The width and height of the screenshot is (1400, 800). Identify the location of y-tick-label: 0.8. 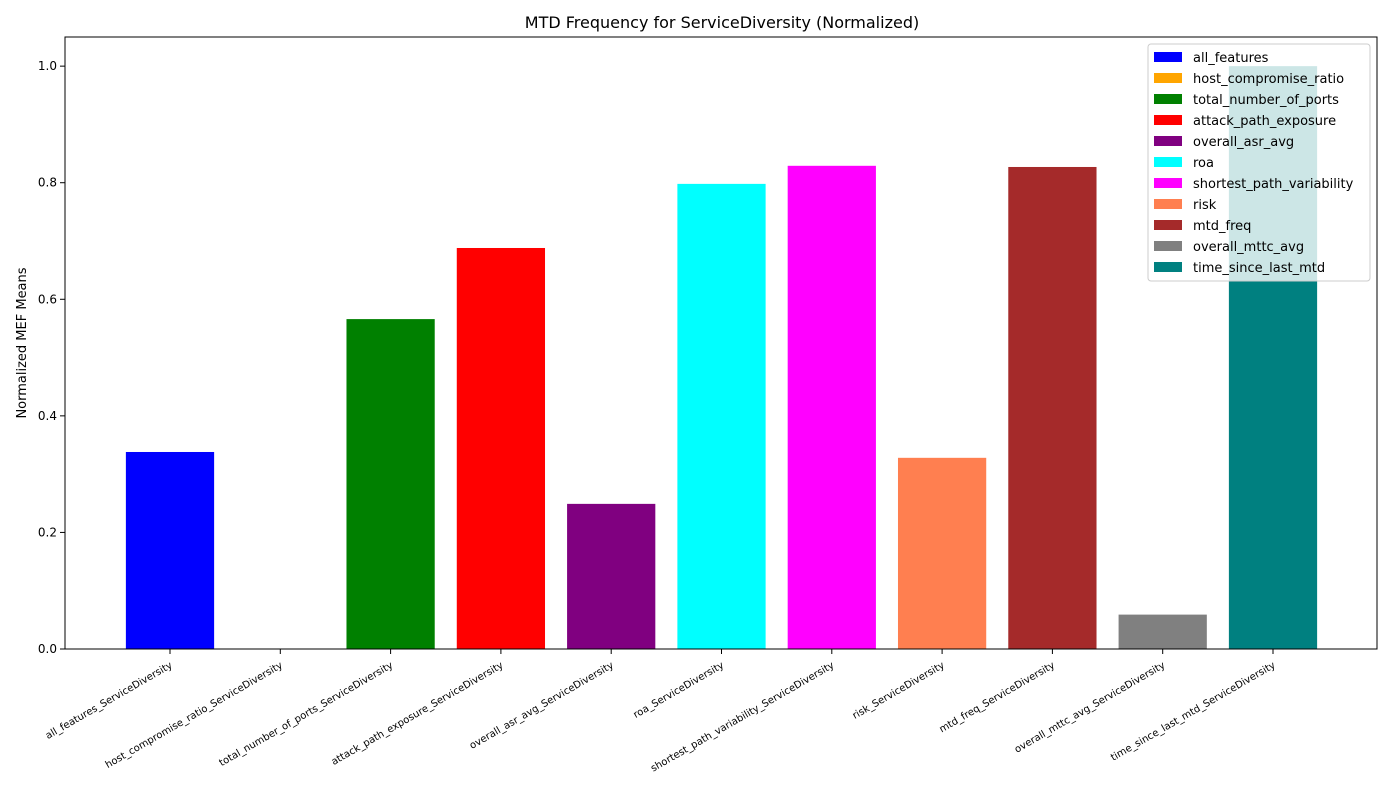
(47, 183).